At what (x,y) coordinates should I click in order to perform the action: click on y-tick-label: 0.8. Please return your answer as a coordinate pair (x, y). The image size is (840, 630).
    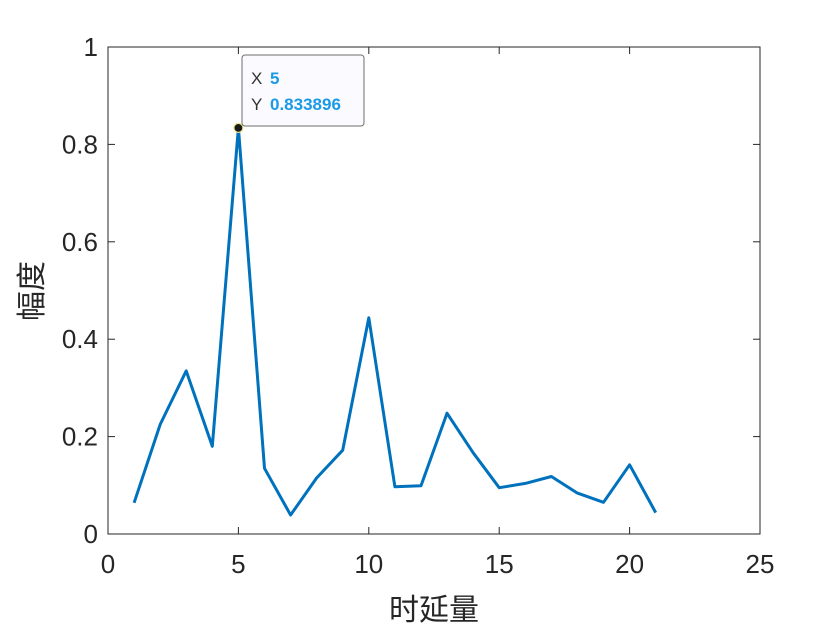
    Looking at the image, I should click on (80, 144).